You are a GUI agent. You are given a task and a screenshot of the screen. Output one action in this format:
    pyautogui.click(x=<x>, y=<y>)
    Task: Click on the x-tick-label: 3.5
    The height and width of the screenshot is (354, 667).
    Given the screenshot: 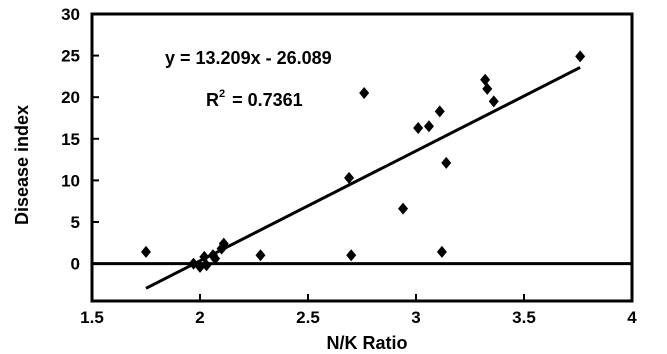 What is the action you would take?
    pyautogui.click(x=524, y=317)
    